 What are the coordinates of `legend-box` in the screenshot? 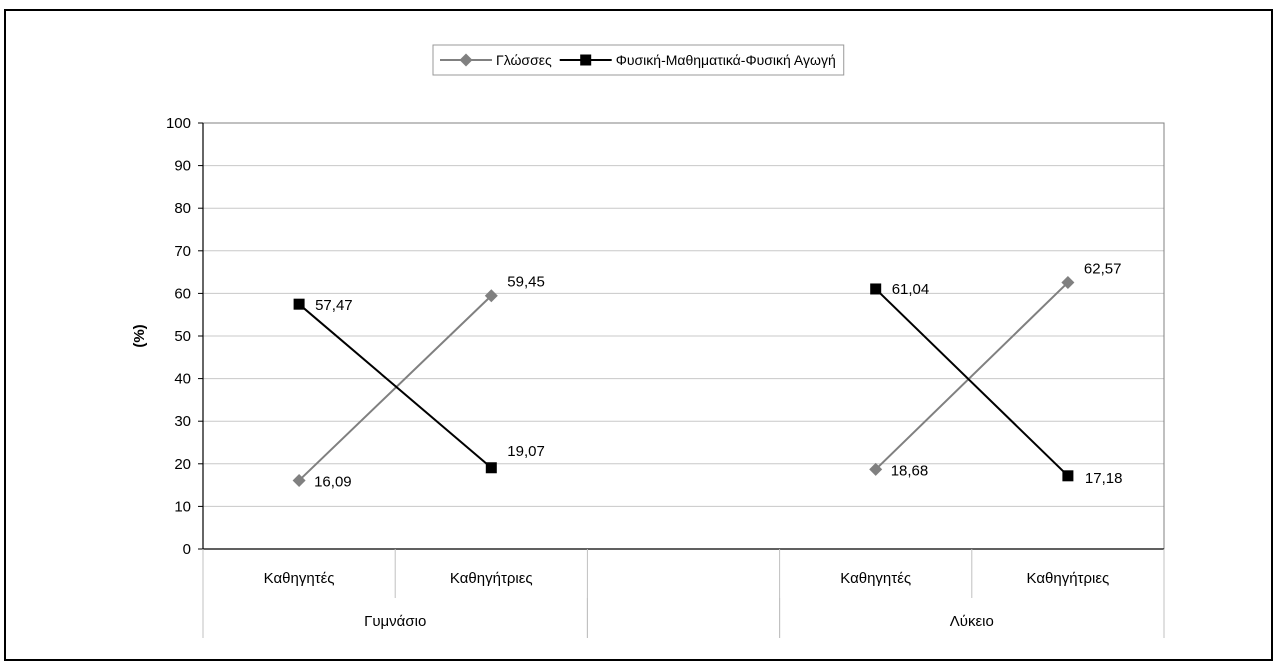 It's located at (638, 60).